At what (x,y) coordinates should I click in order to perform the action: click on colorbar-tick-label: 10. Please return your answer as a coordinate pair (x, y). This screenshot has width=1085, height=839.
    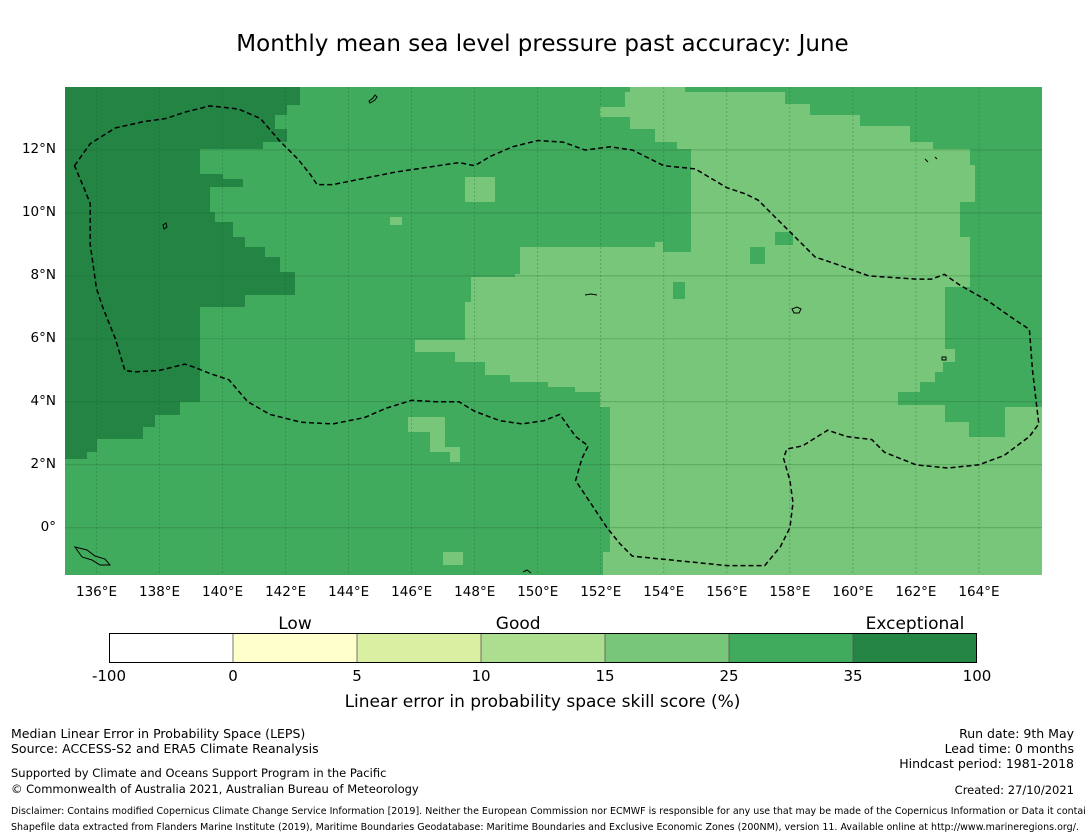
    Looking at the image, I should click on (481, 676).